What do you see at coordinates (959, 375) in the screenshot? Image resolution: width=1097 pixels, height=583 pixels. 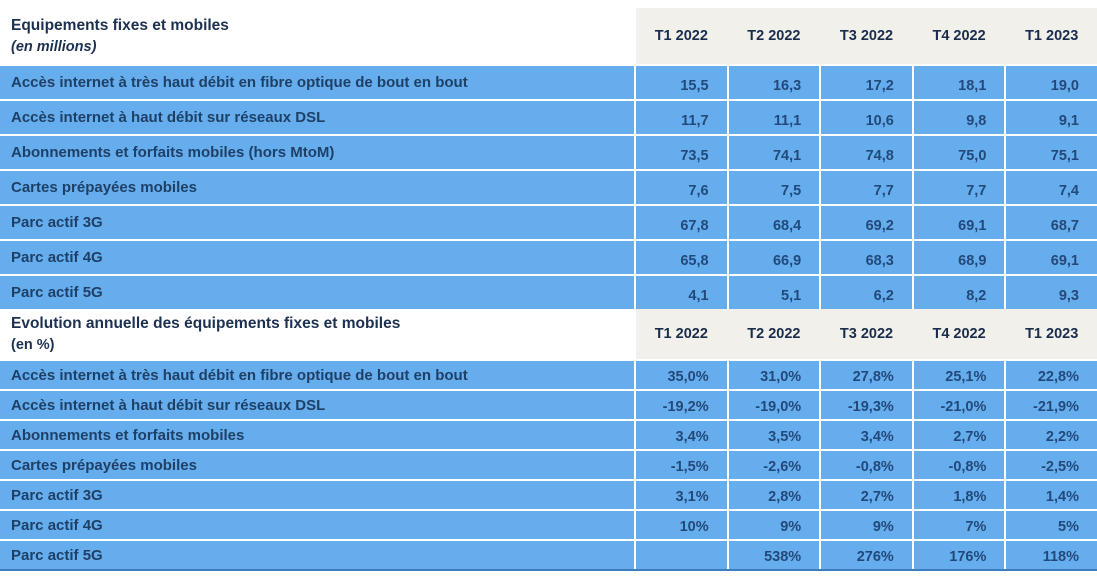 I see `value-cell: 25,1%` at bounding box center [959, 375].